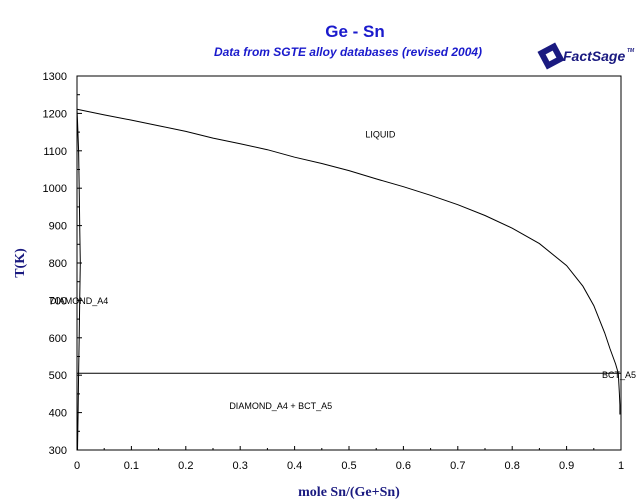  Describe the element at coordinates (131, 466) in the screenshot. I see `x-tick-label: 0.1` at that location.